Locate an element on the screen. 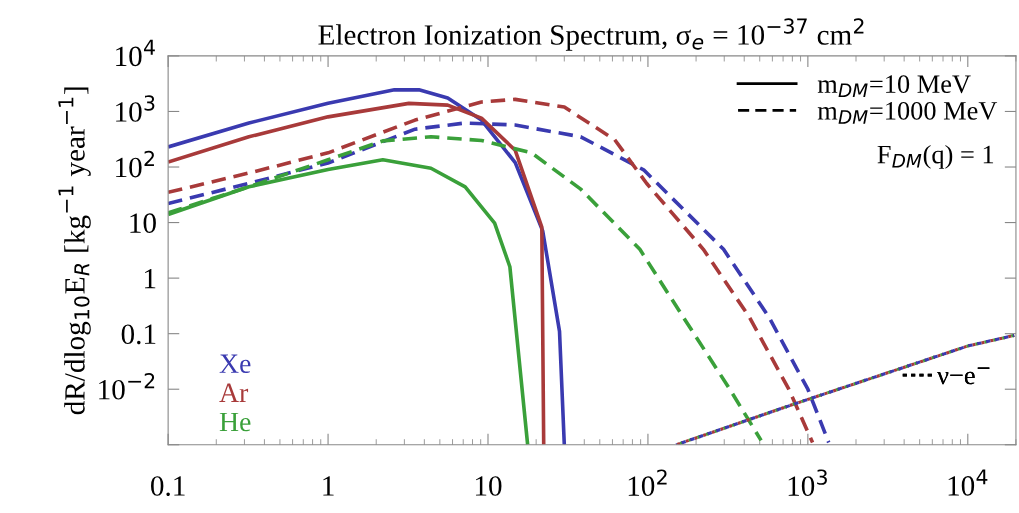 Image resolution: width=1019 pixels, height=513 pixels. y-tick-label: 0.1 is located at coordinates (138, 334).